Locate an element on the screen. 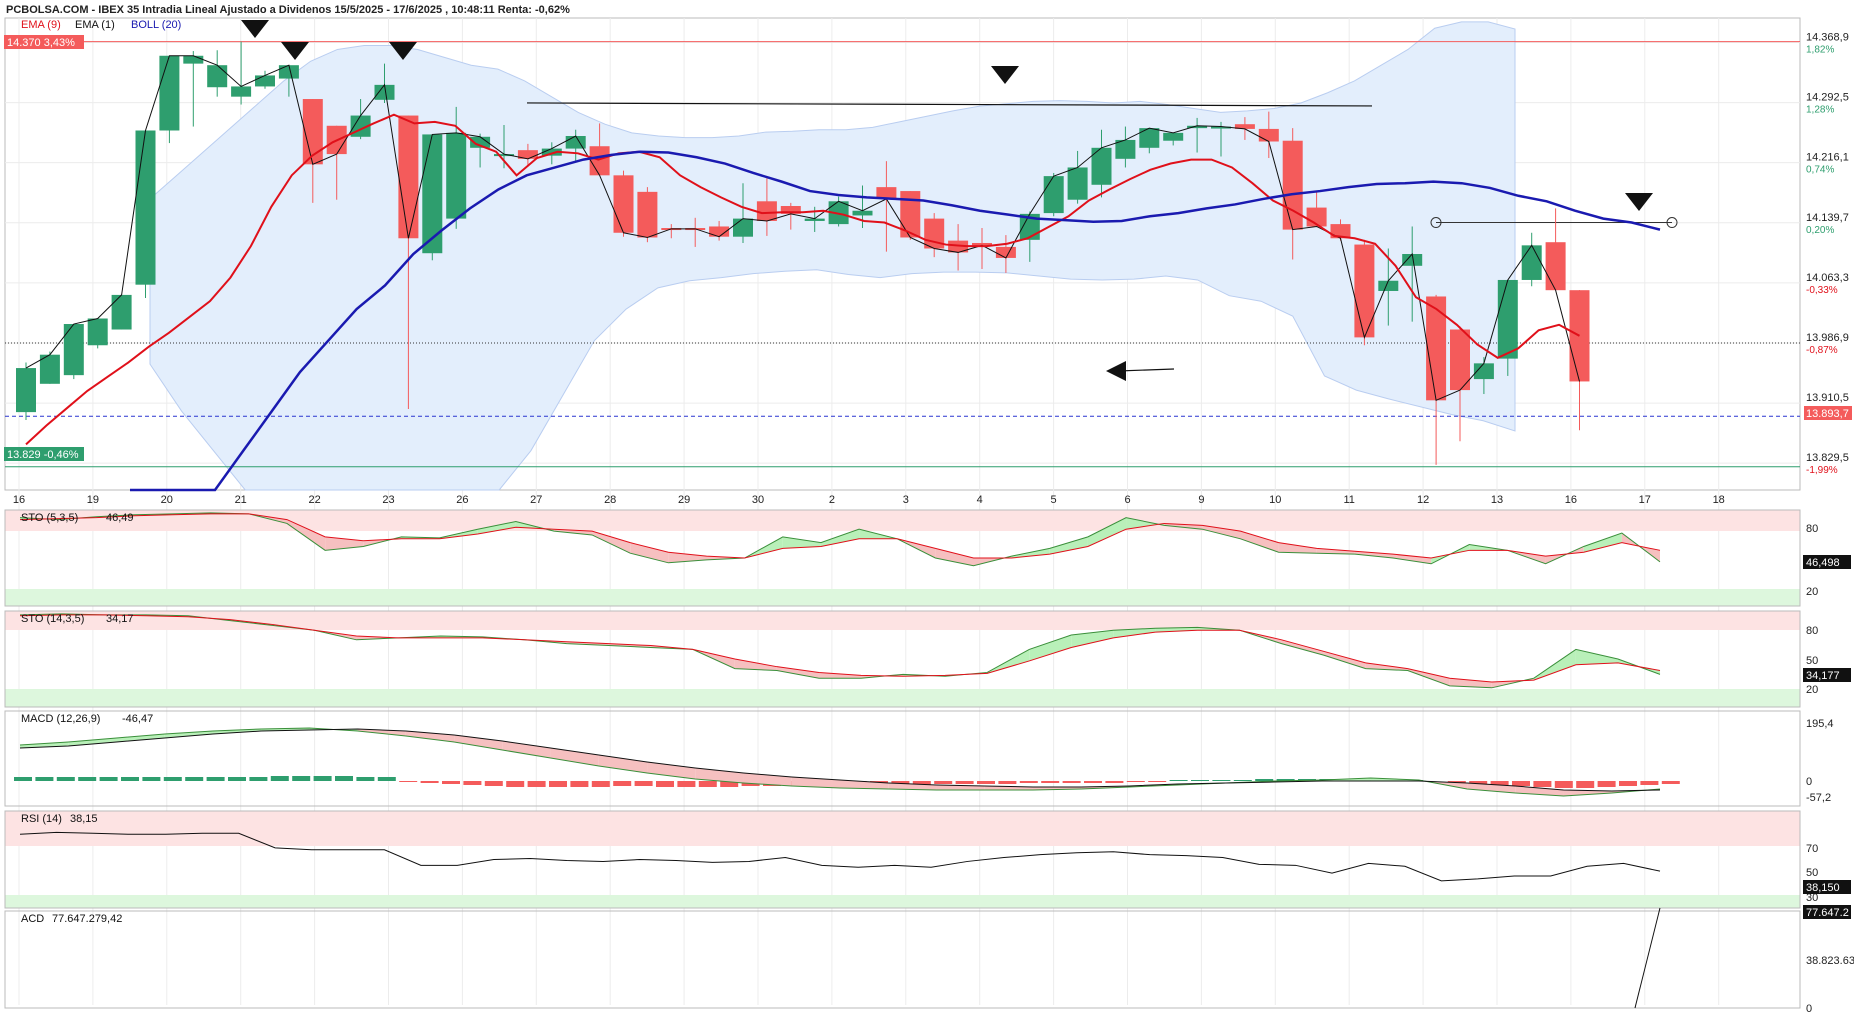 The image size is (1854, 1012). last-price-tag: 13.893,7 is located at coordinates (1827, 414).